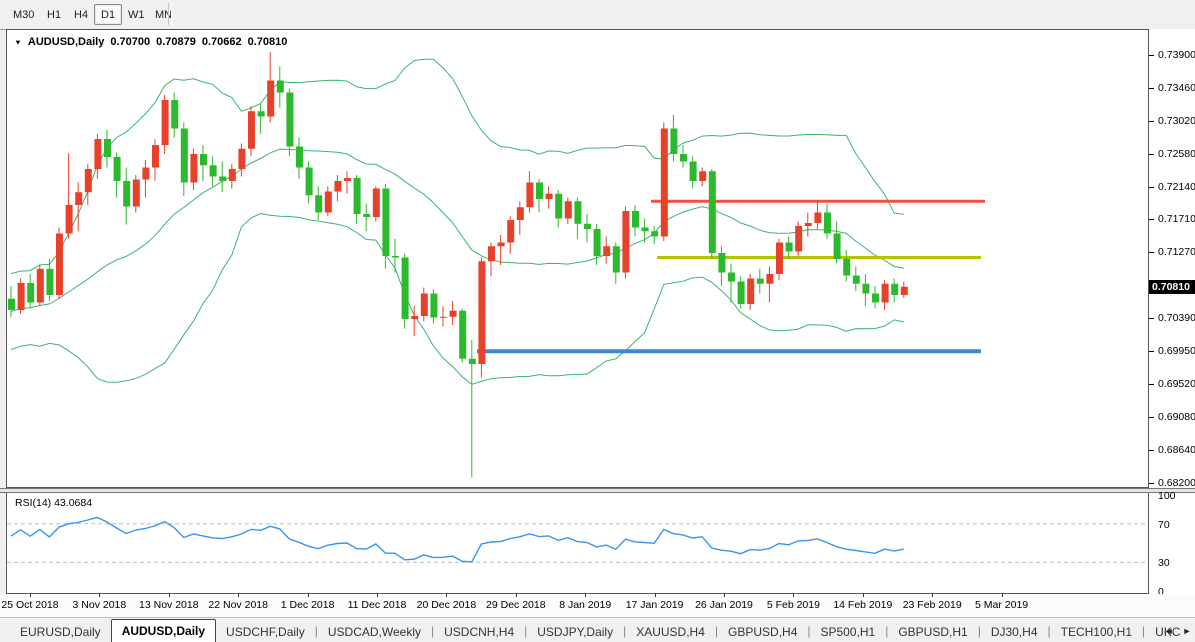 Image resolution: width=1195 pixels, height=642 pixels. I want to click on price-axis-label: 0.68200, so click(1176, 482).